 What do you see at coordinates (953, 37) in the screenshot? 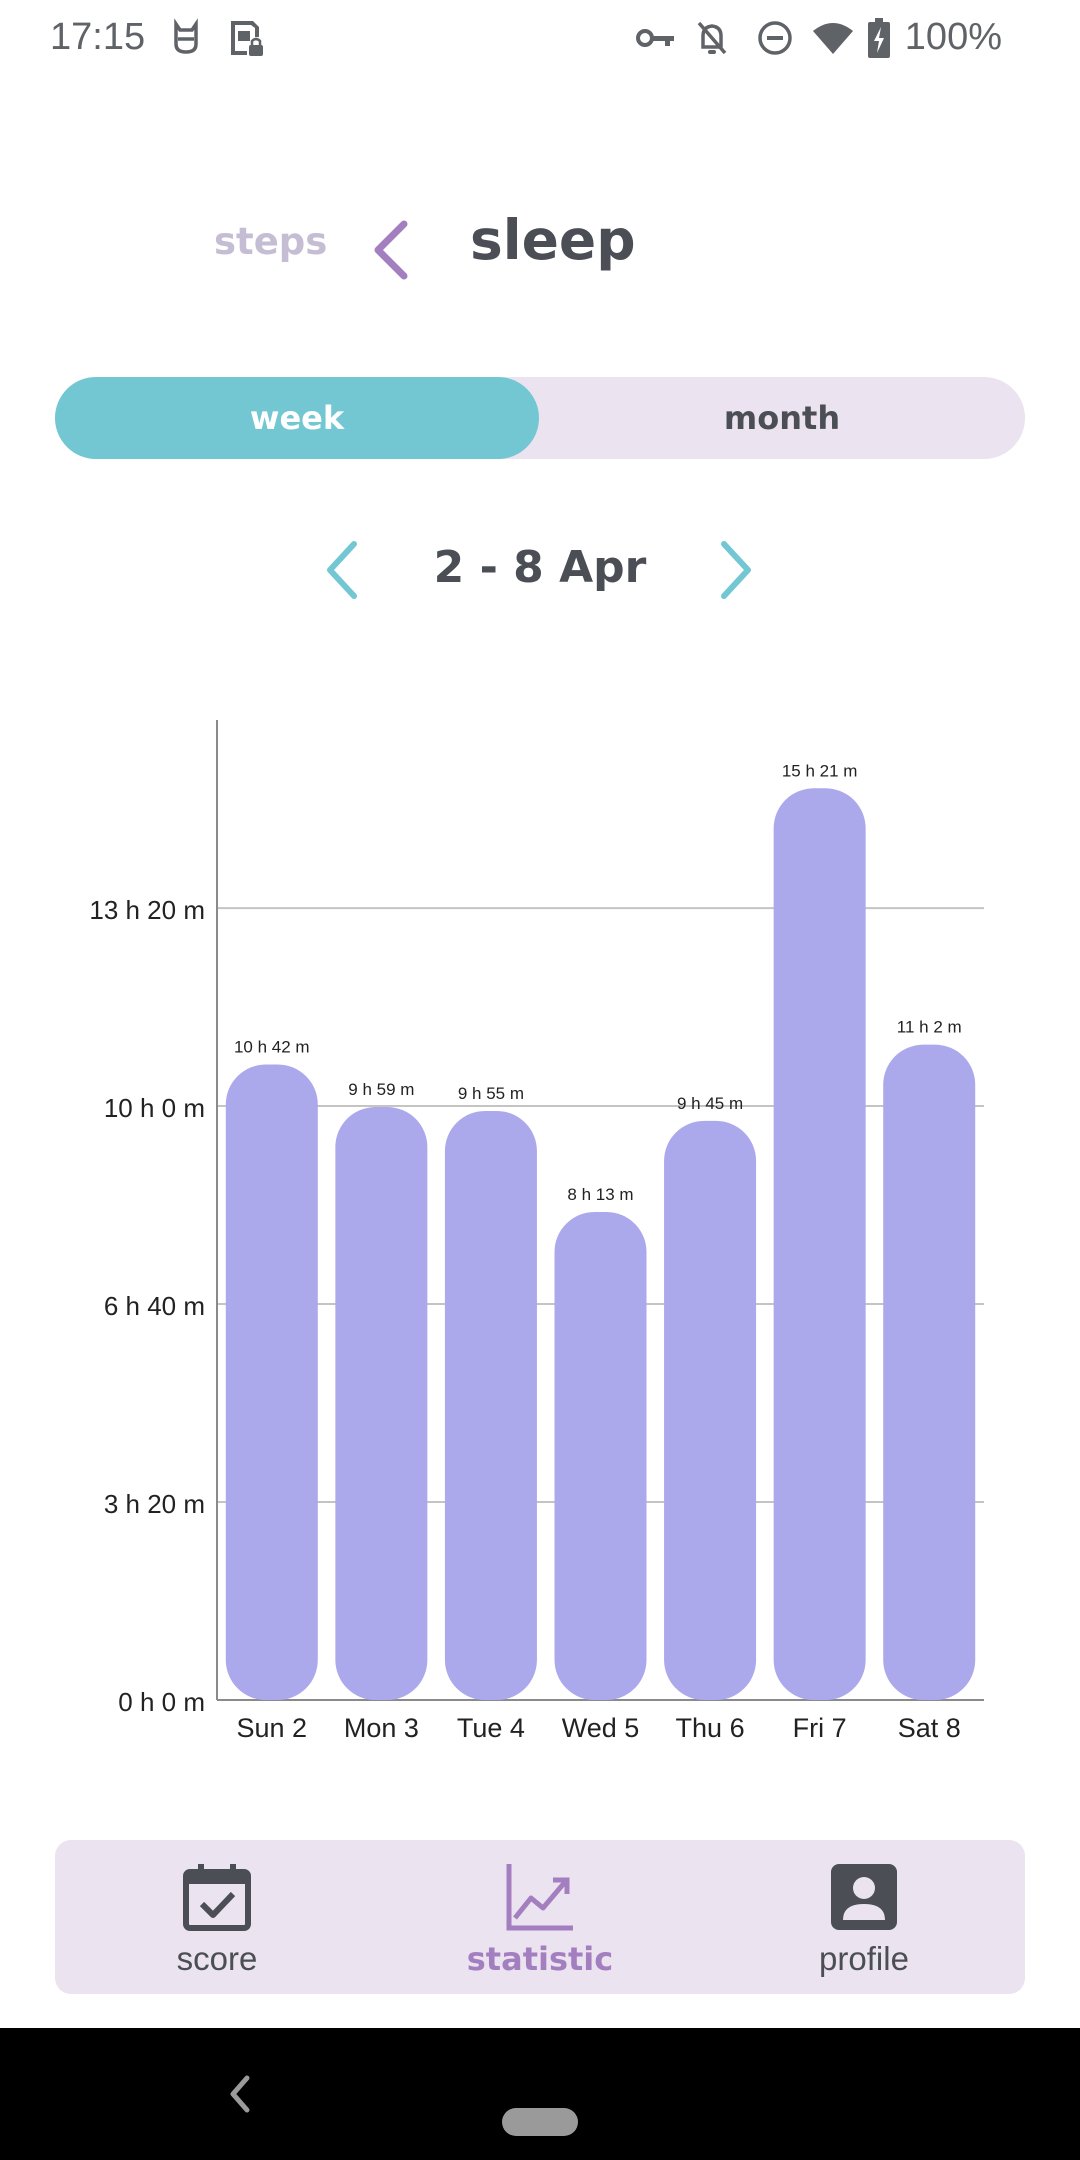
I see `battery-percent: 100%` at bounding box center [953, 37].